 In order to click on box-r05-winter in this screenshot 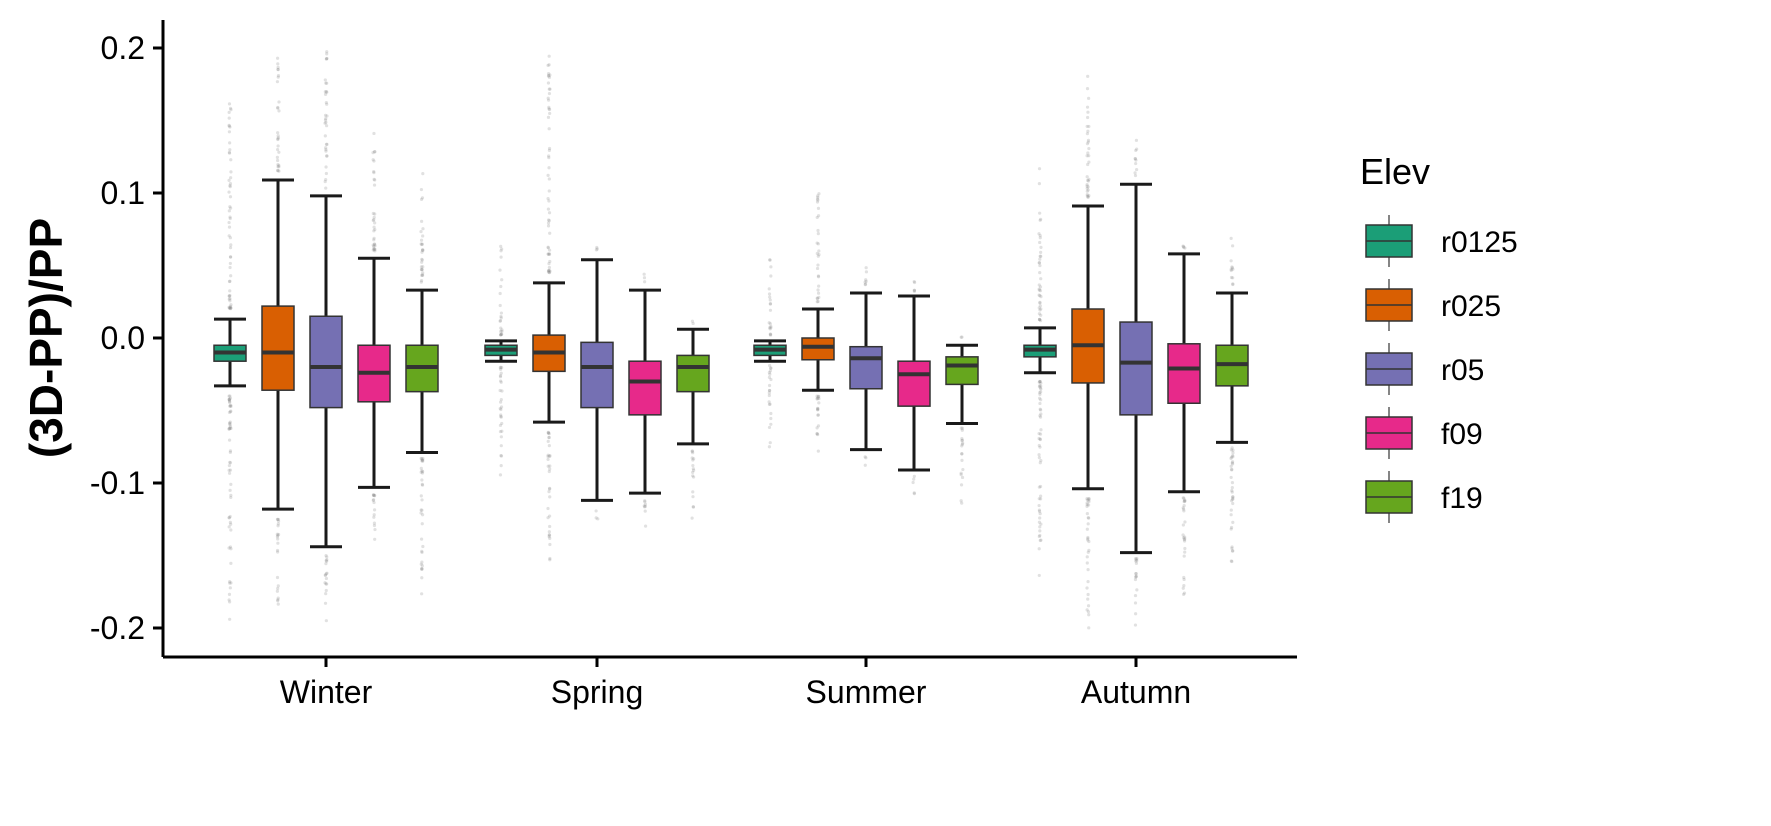, I will do `click(326, 371)`.